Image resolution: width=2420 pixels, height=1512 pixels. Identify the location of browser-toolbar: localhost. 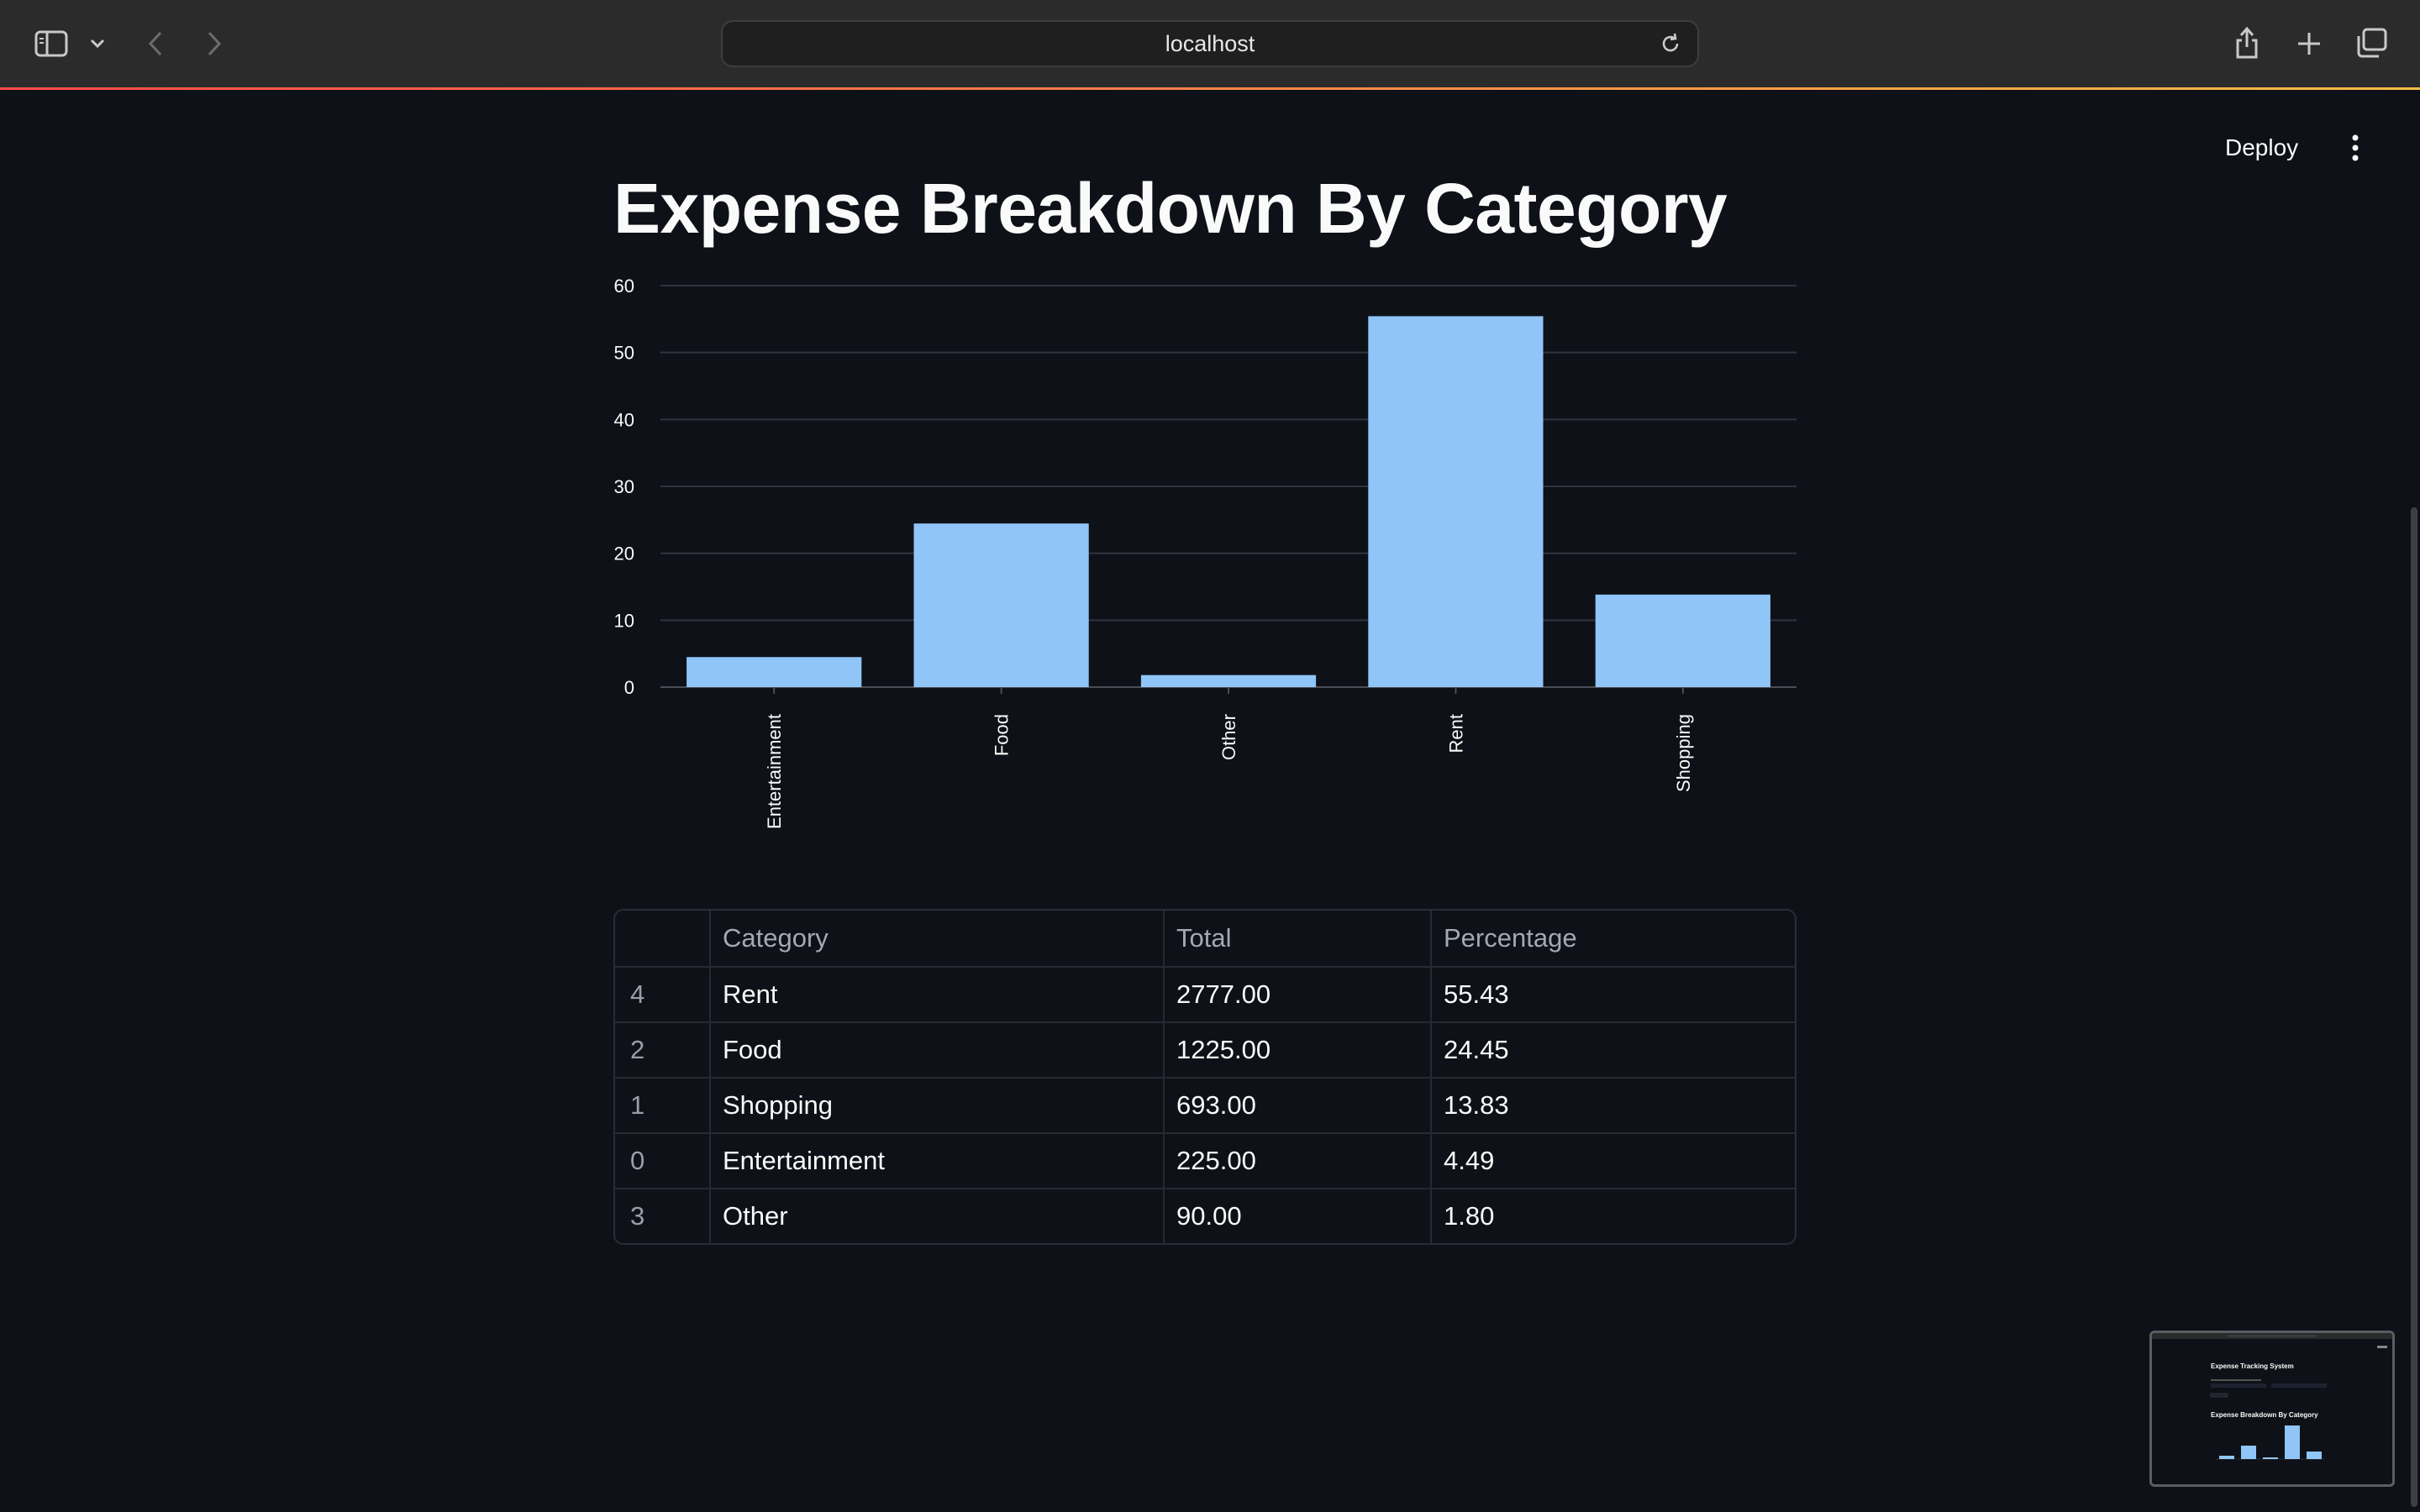
(1210, 44).